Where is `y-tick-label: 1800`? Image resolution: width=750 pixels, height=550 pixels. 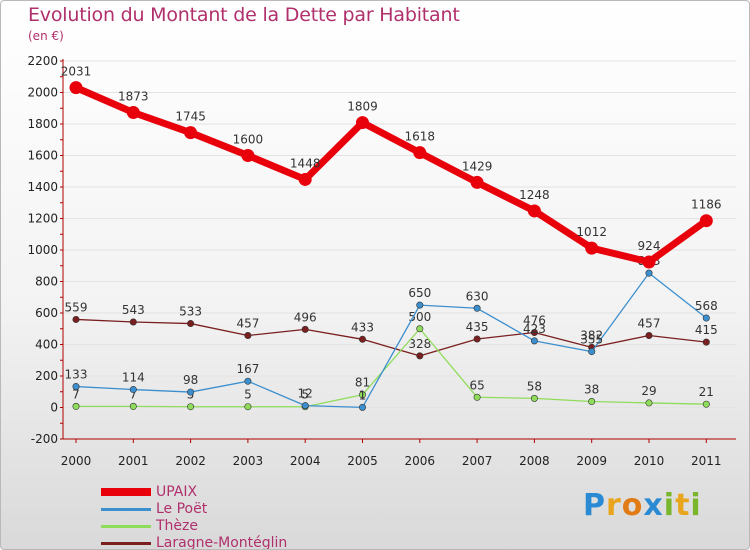
y-tick-label: 1800 is located at coordinates (42, 124).